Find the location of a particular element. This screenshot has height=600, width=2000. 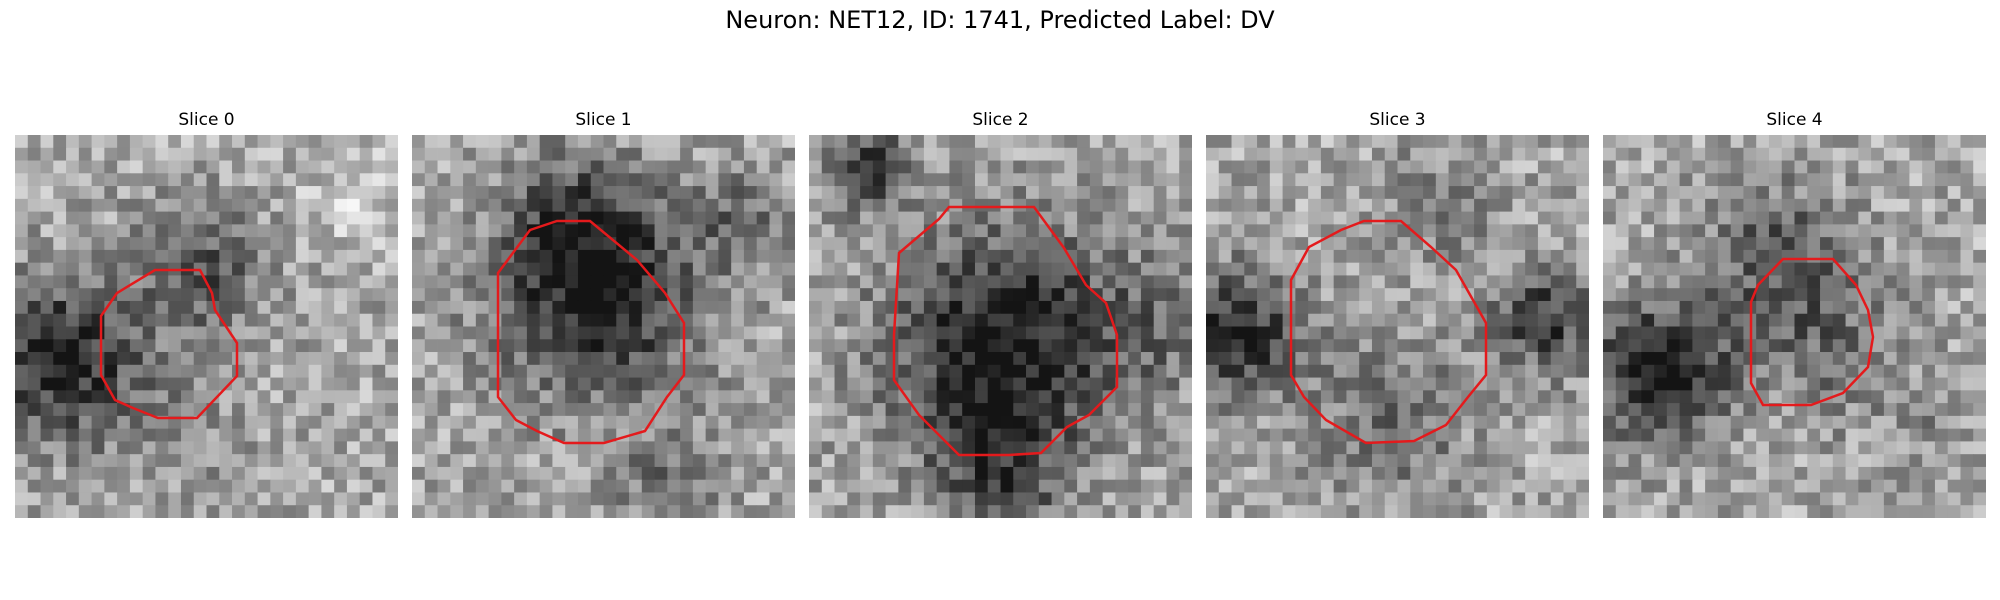

slice-title: Slice 4 is located at coordinates (1794, 121).